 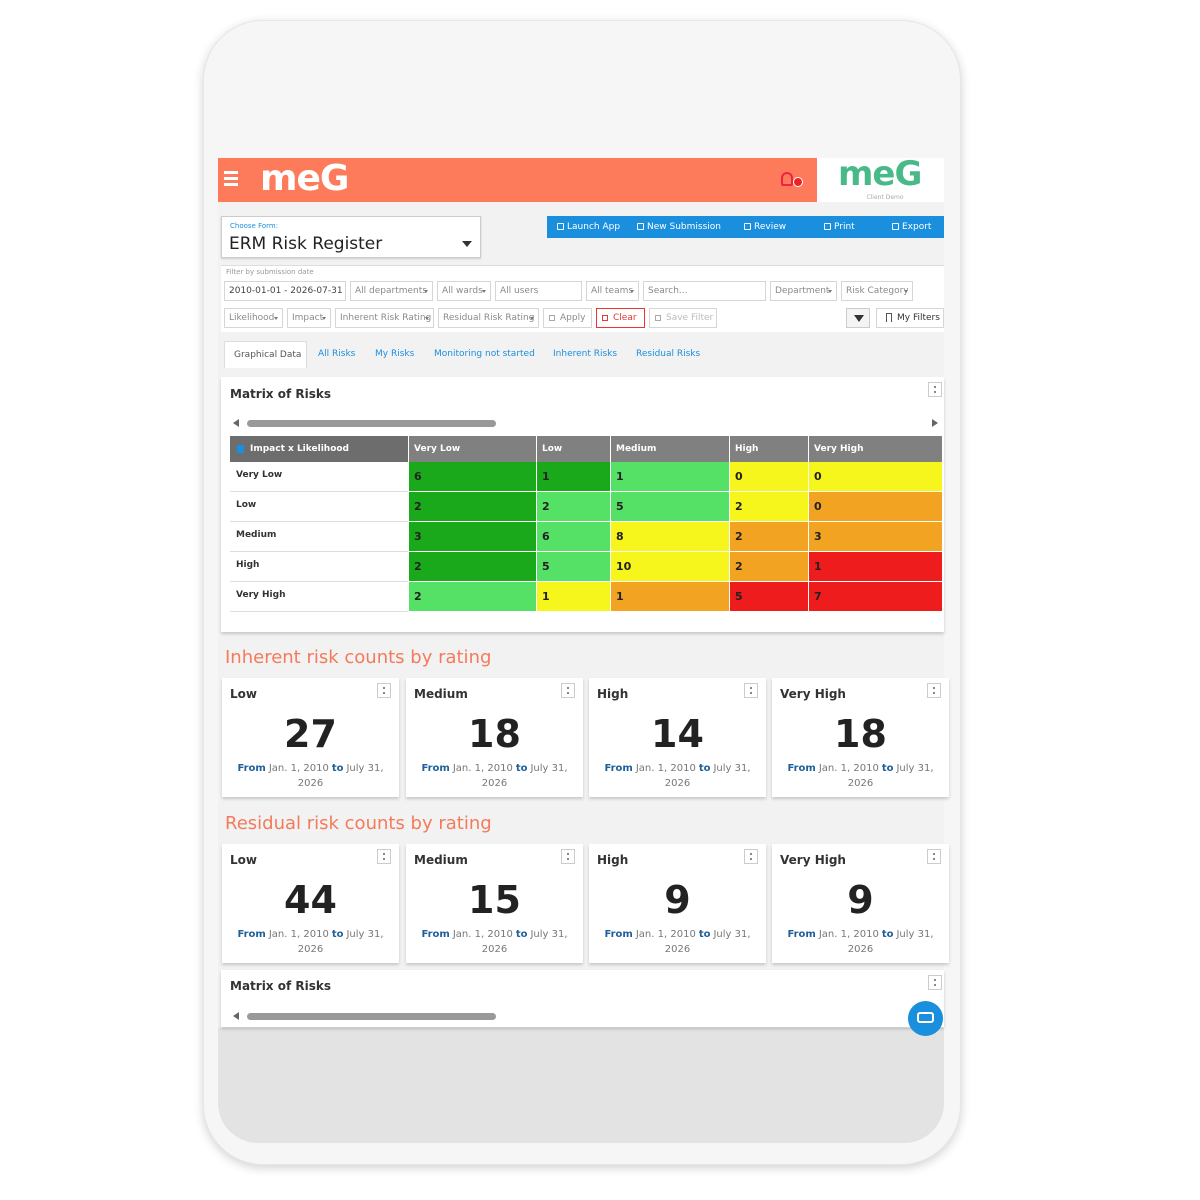 I want to click on tab: Monitoring not started, so click(x=484, y=354).